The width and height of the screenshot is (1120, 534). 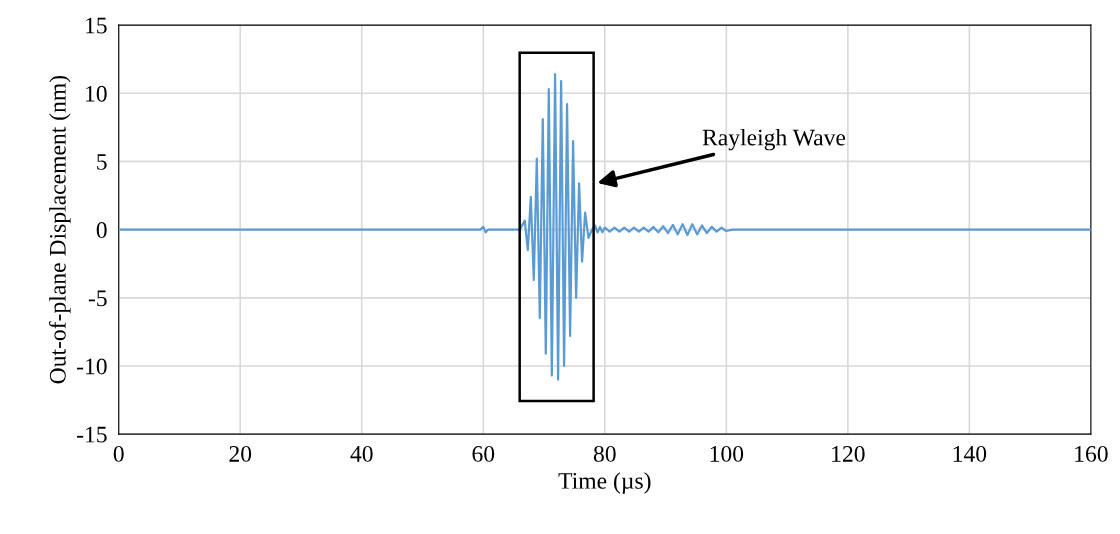 What do you see at coordinates (240, 453) in the screenshot?
I see `x-tick-label: 20` at bounding box center [240, 453].